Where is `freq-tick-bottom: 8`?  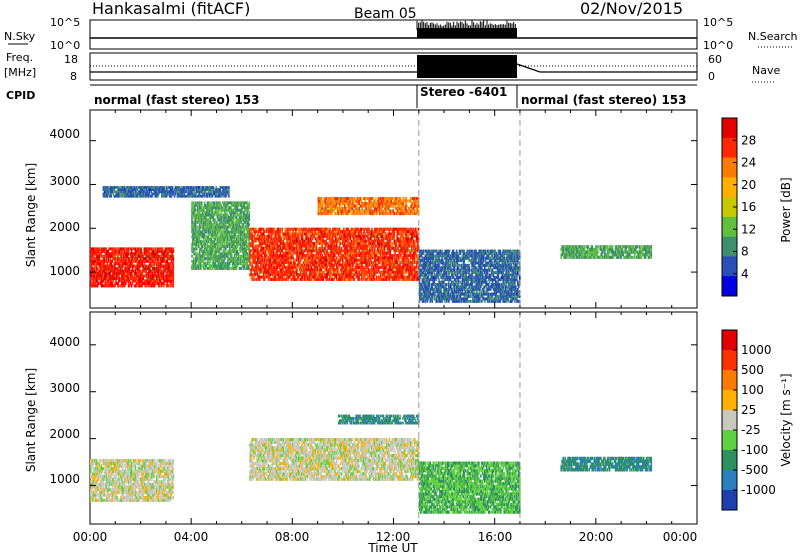
freq-tick-bottom: 8 is located at coordinates (73, 76).